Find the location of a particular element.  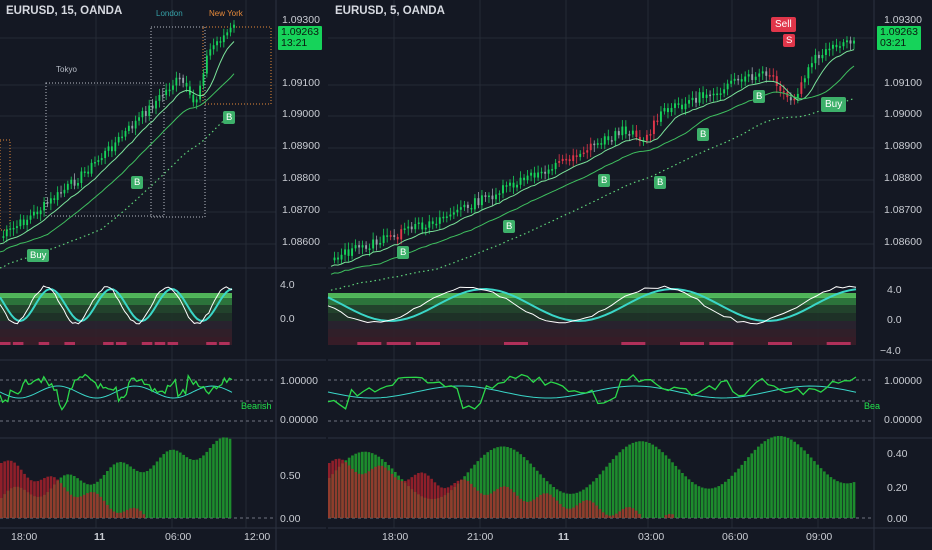

time-tick: 18:00 is located at coordinates (24, 537).